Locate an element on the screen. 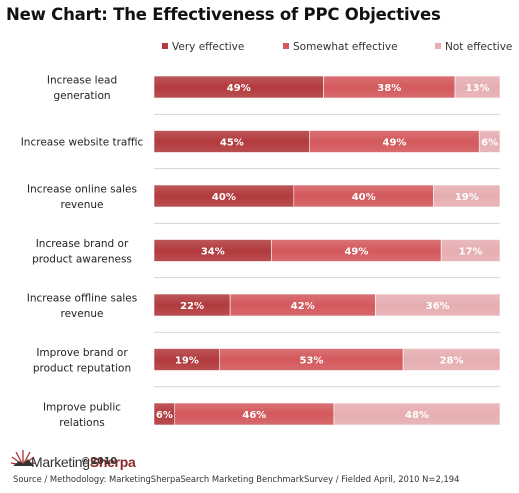 Image resolution: width=519 pixels, height=493 pixels. data-label: 13% is located at coordinates (478, 88).